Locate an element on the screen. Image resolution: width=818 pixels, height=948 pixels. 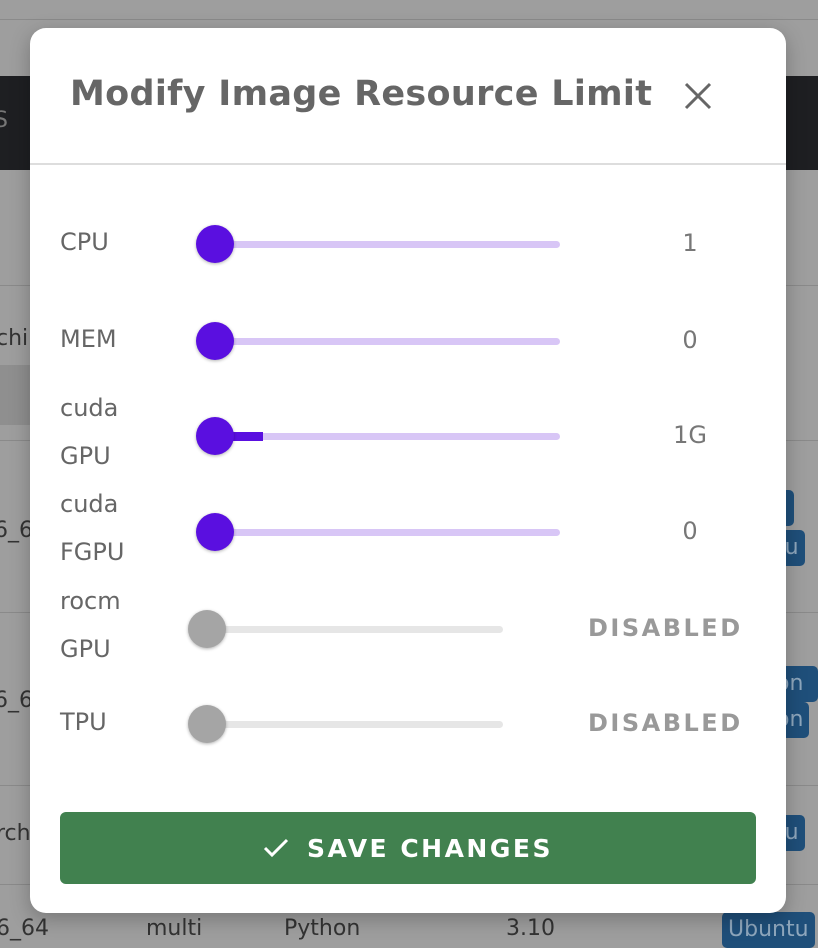
slider-label-line: TPU is located at coordinates (83, 722).